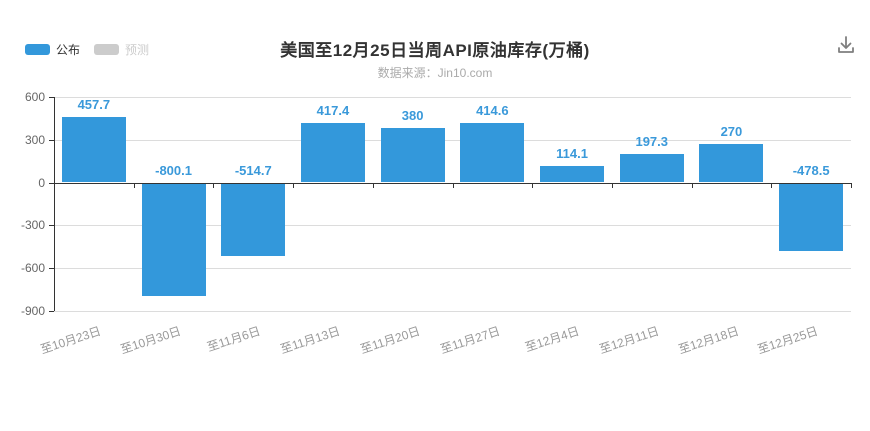 Image resolution: width=870 pixels, height=431 pixels. I want to click on y-axis, so click(54, 204).